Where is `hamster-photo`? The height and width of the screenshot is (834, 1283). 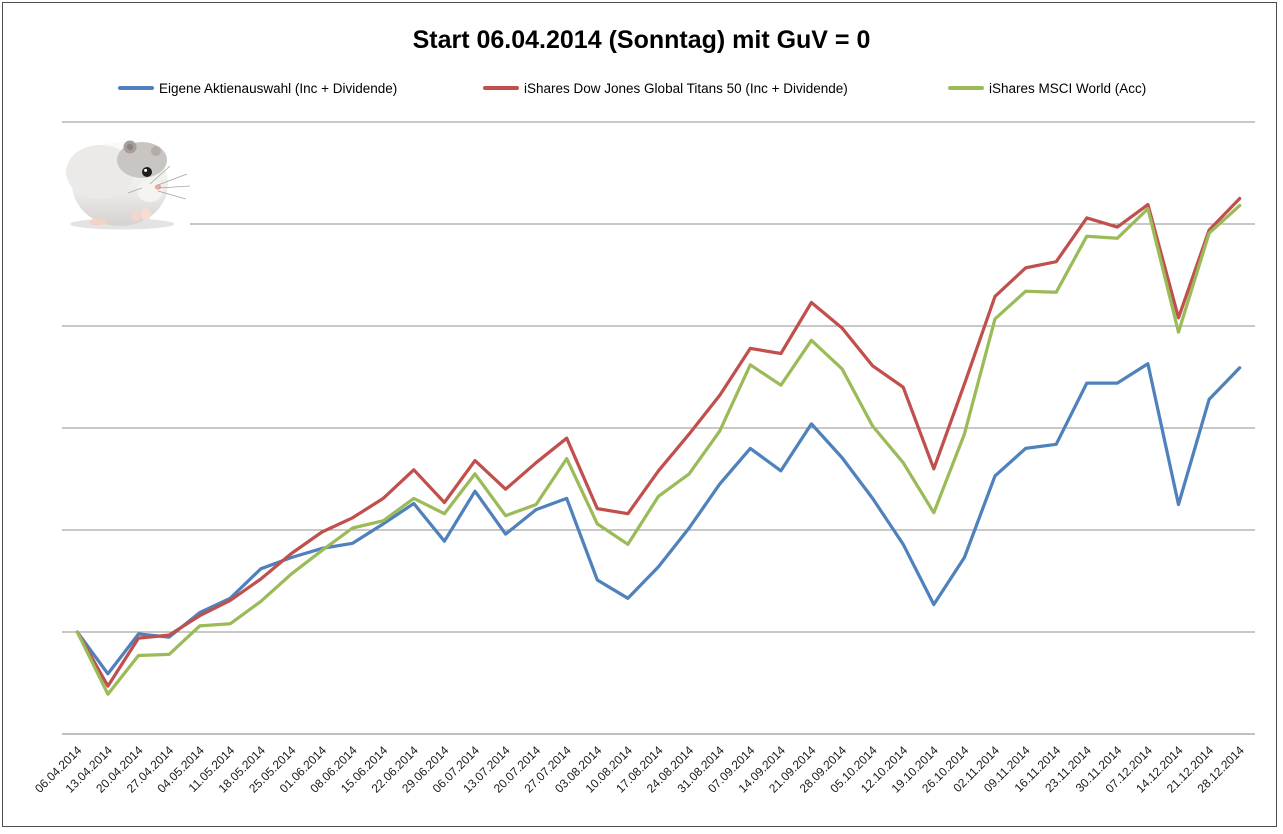 hamster-photo is located at coordinates (126, 180).